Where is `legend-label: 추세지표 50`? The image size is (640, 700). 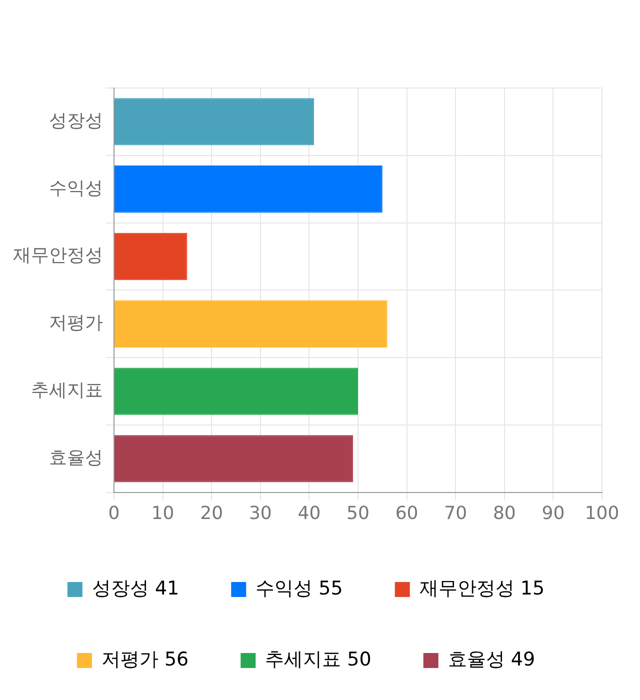
legend-label: 추세지표 50 is located at coordinates (318, 659).